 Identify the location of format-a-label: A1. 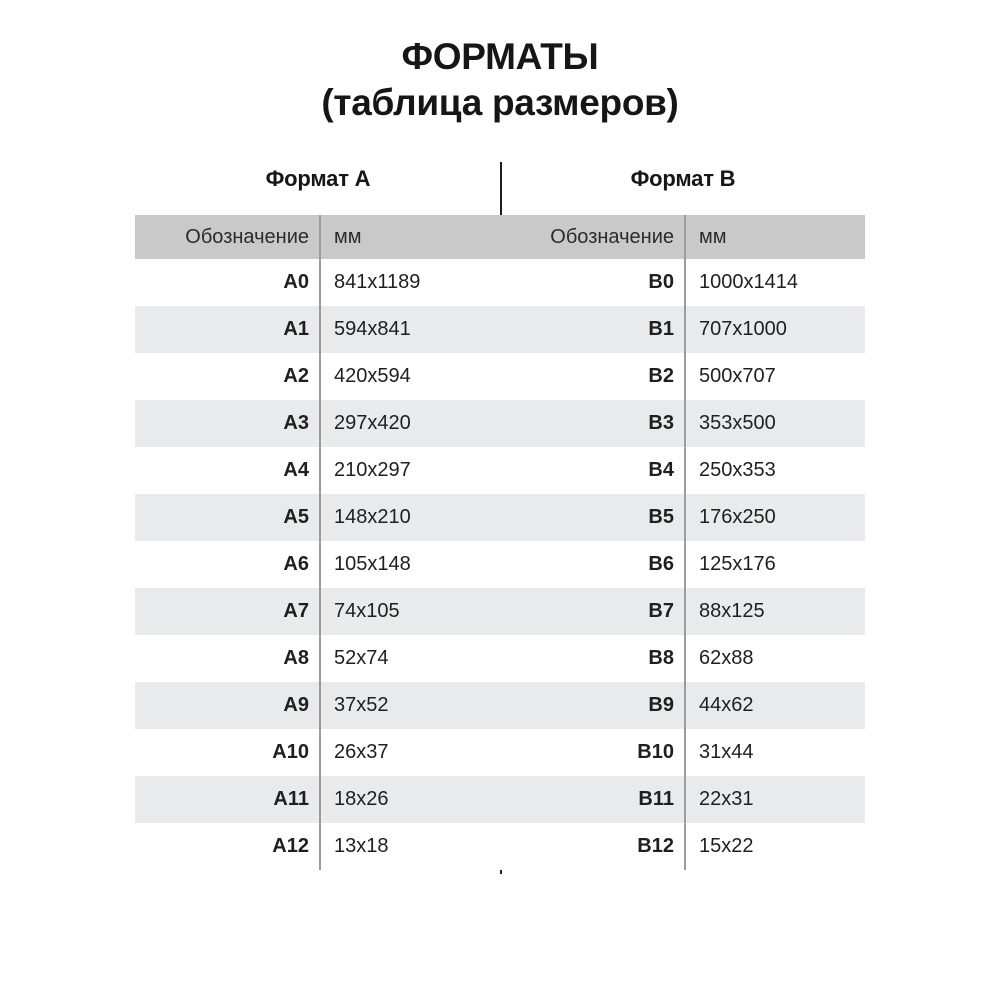
(296, 329).